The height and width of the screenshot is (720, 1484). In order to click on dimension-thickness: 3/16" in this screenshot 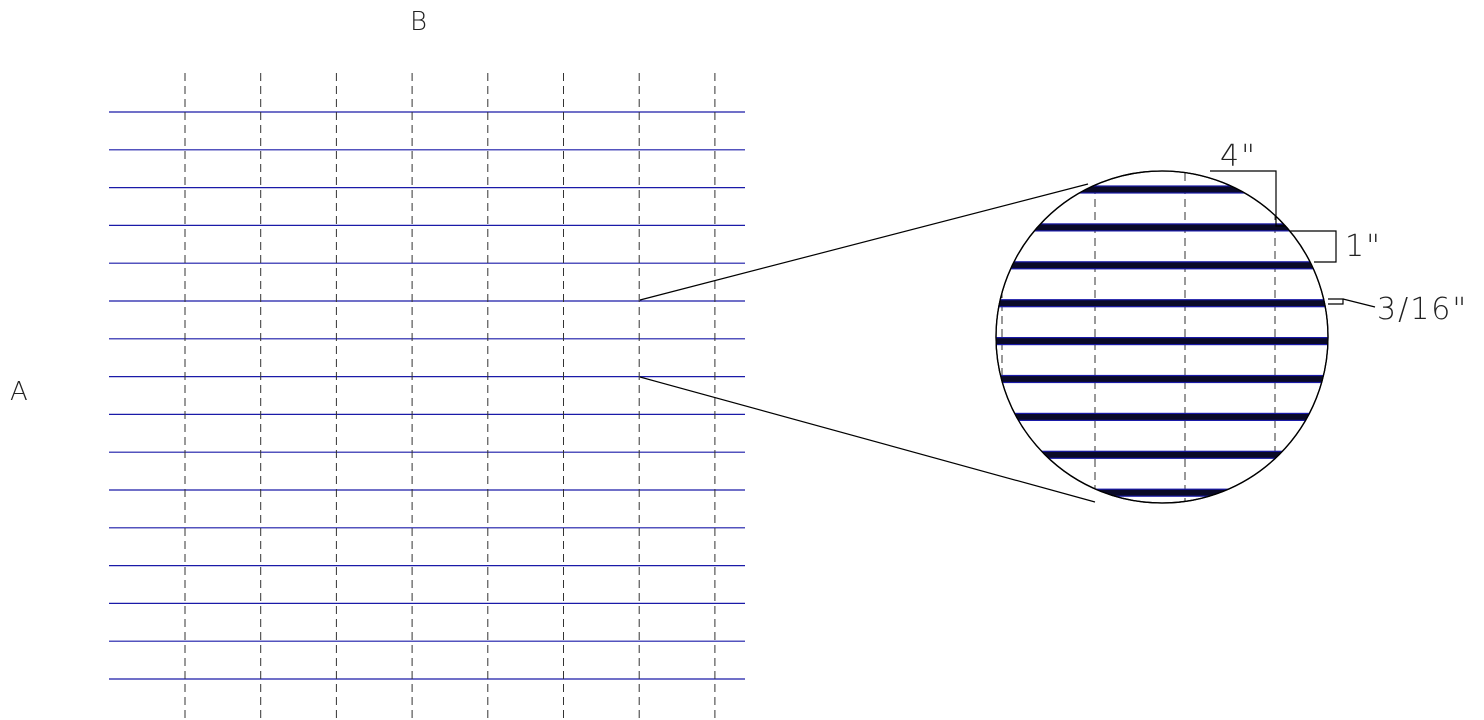, I will do `click(1398, 309)`.